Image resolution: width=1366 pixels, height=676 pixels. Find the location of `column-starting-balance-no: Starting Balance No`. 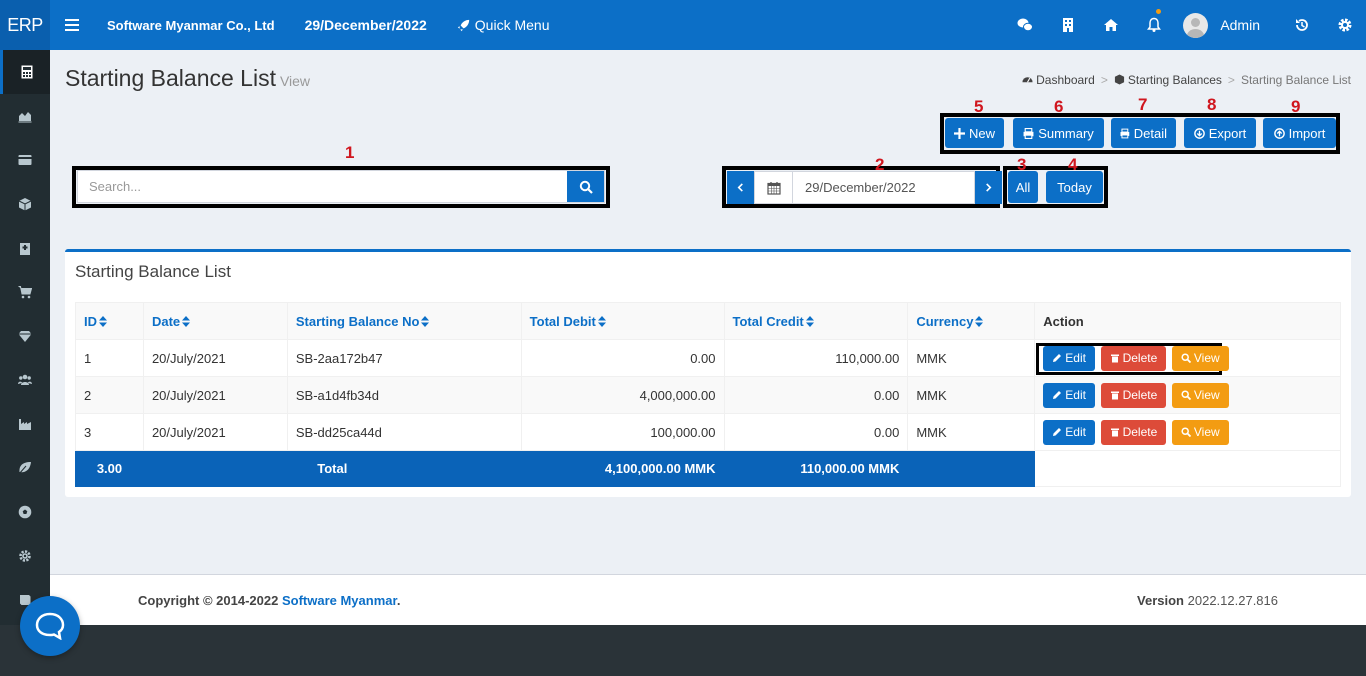

column-starting-balance-no: Starting Balance No is located at coordinates (404, 321).